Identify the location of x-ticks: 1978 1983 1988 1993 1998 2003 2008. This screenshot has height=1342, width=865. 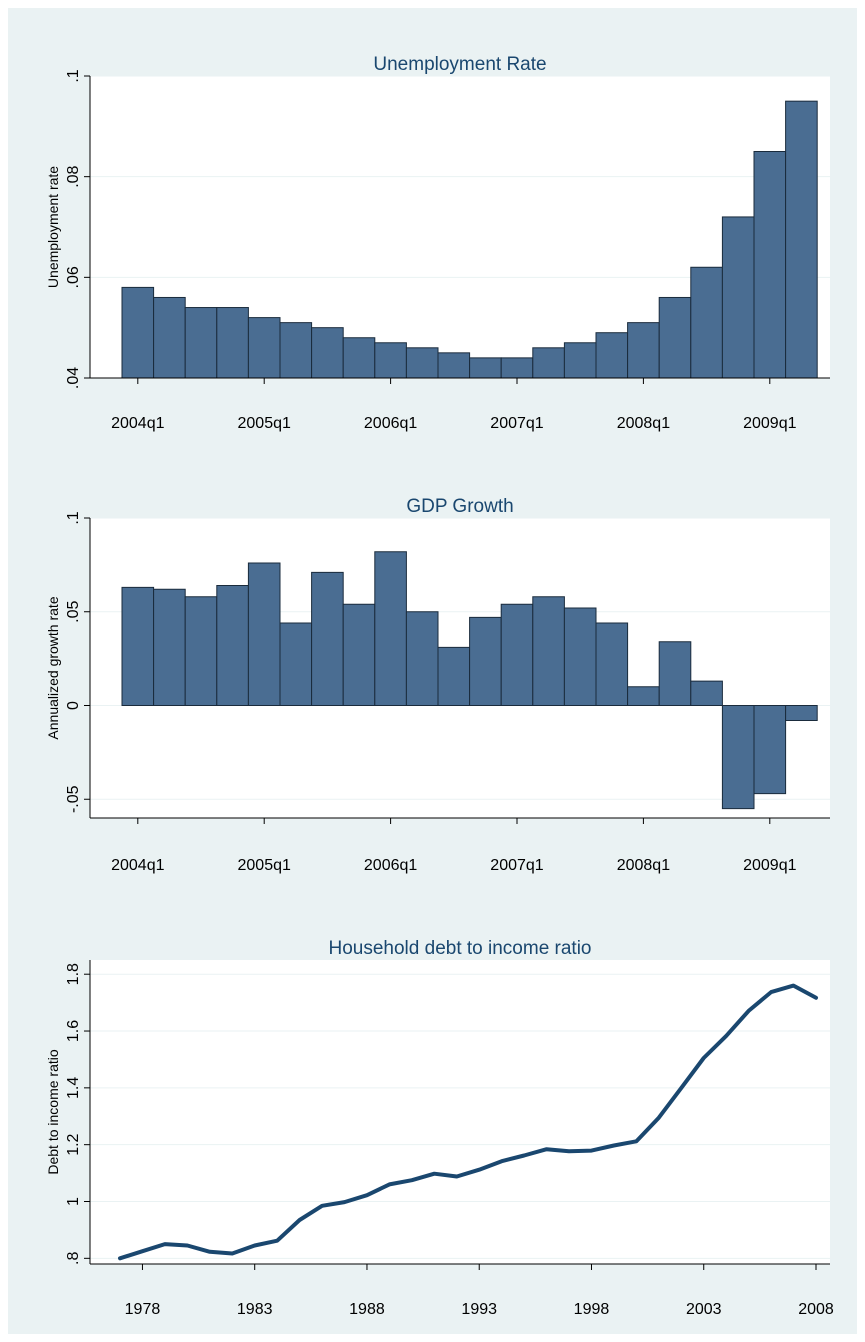
(479, 1291).